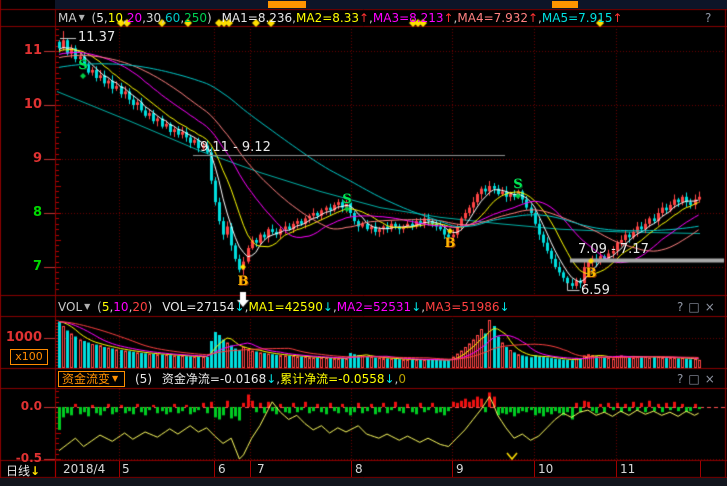 The width and height of the screenshot is (727, 486). I want to click on axis-label: 8, so click(37, 212).